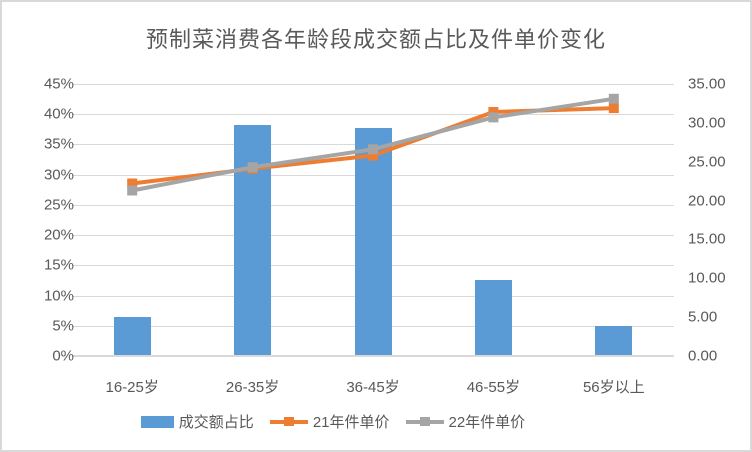 This screenshot has height=452, width=752. I want to click on y-axis-left-tick-label: 15%, so click(58, 265).